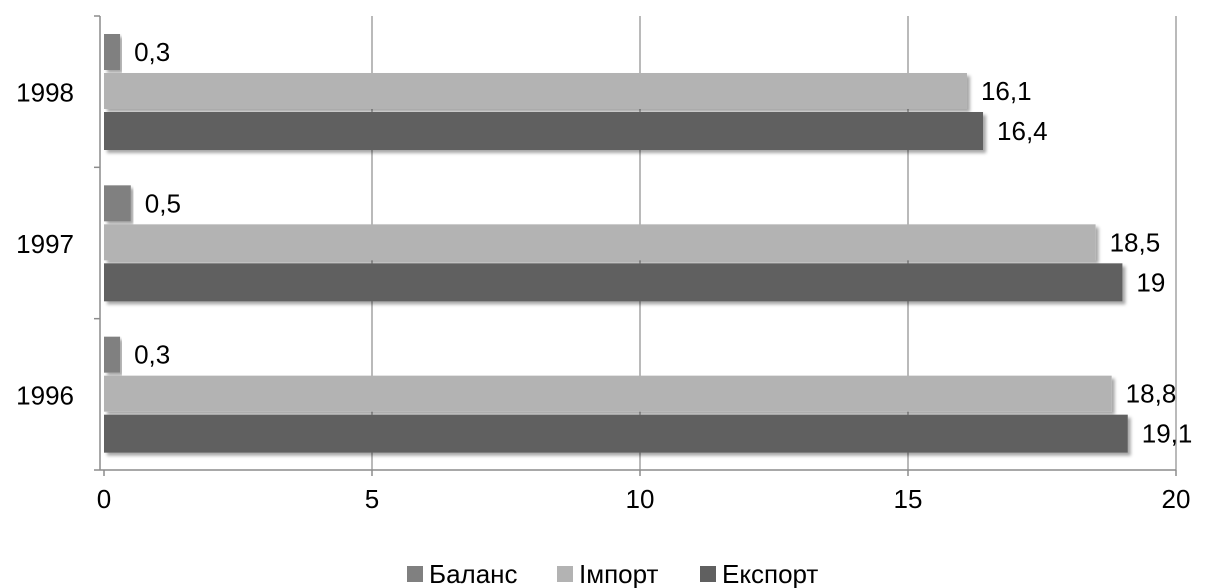 This screenshot has width=1208, height=588. What do you see at coordinates (1022, 131) in the screenshot?
I see `data-label: 16,4` at bounding box center [1022, 131].